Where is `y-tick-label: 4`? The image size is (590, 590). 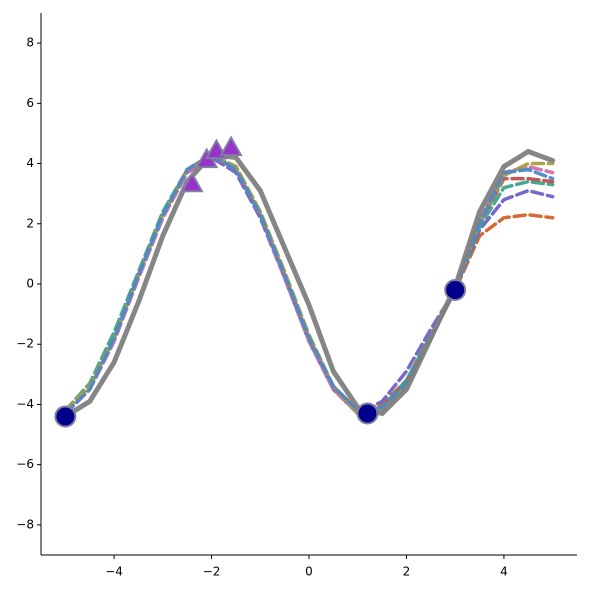
y-tick-label: 4 is located at coordinates (30, 163).